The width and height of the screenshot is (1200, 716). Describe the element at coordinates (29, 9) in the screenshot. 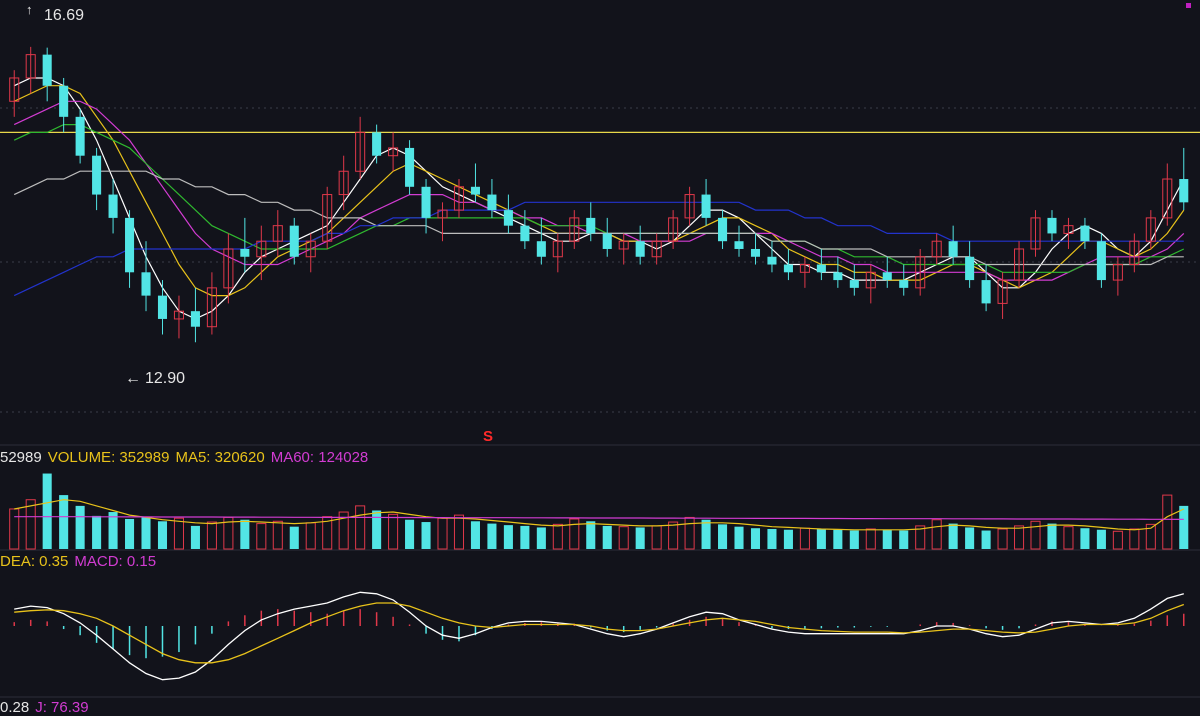

I see `high-arrow-icon: ↑` at that location.